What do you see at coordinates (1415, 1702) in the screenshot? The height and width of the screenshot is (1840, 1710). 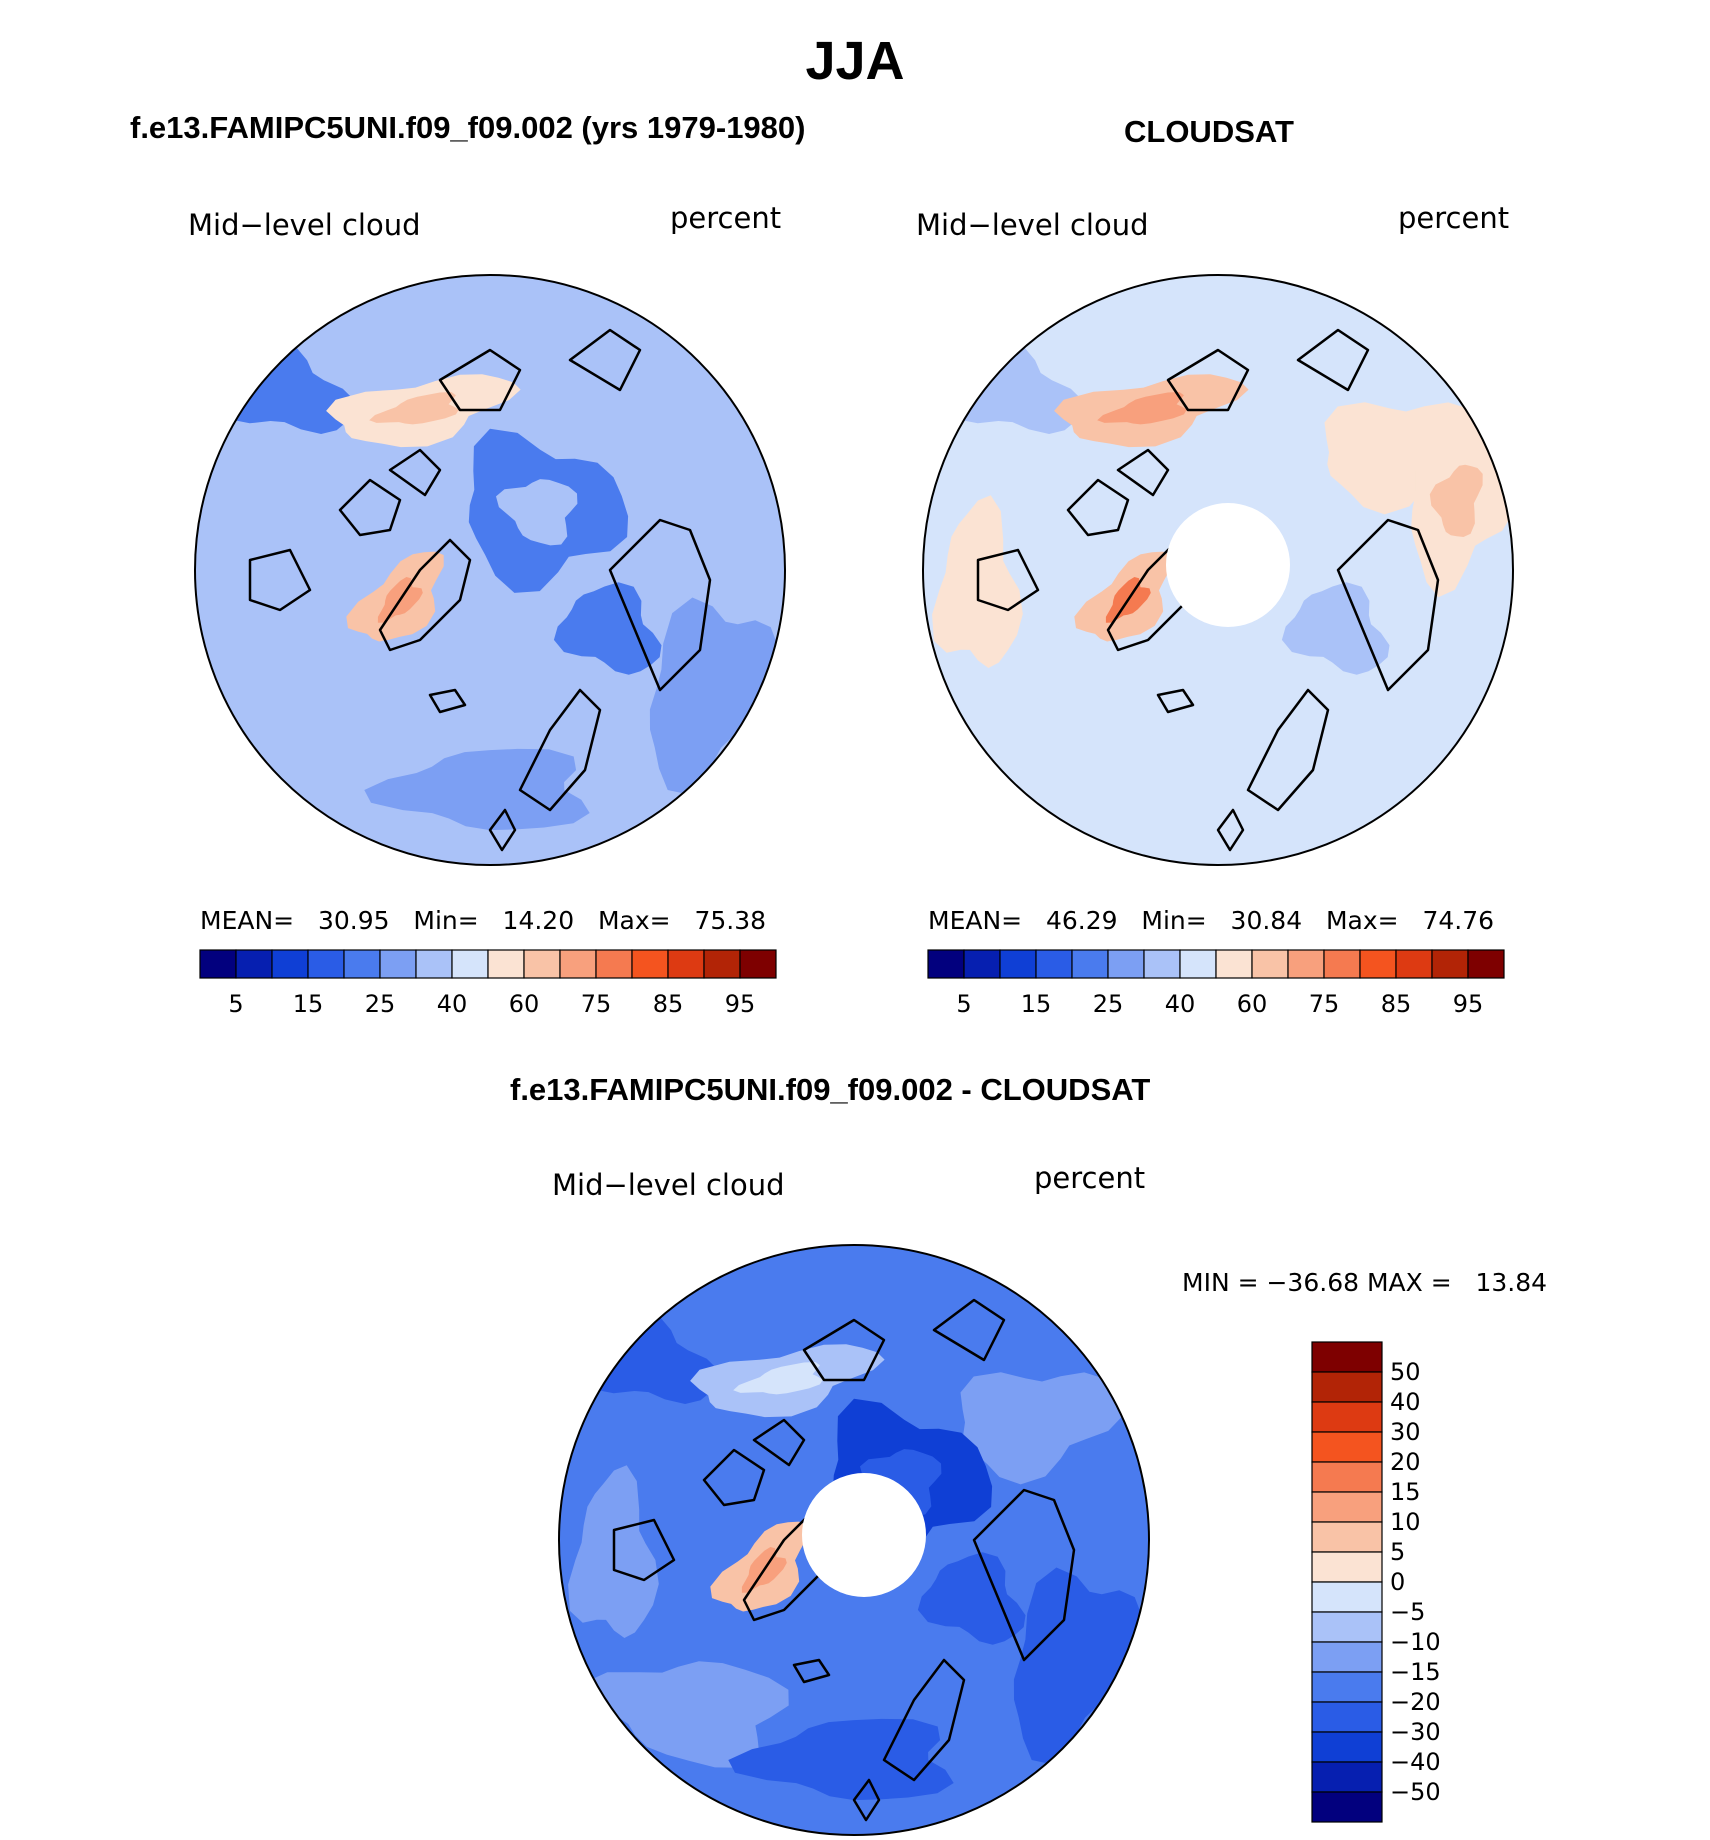 I see `colorbar-tick-label: −20` at bounding box center [1415, 1702].